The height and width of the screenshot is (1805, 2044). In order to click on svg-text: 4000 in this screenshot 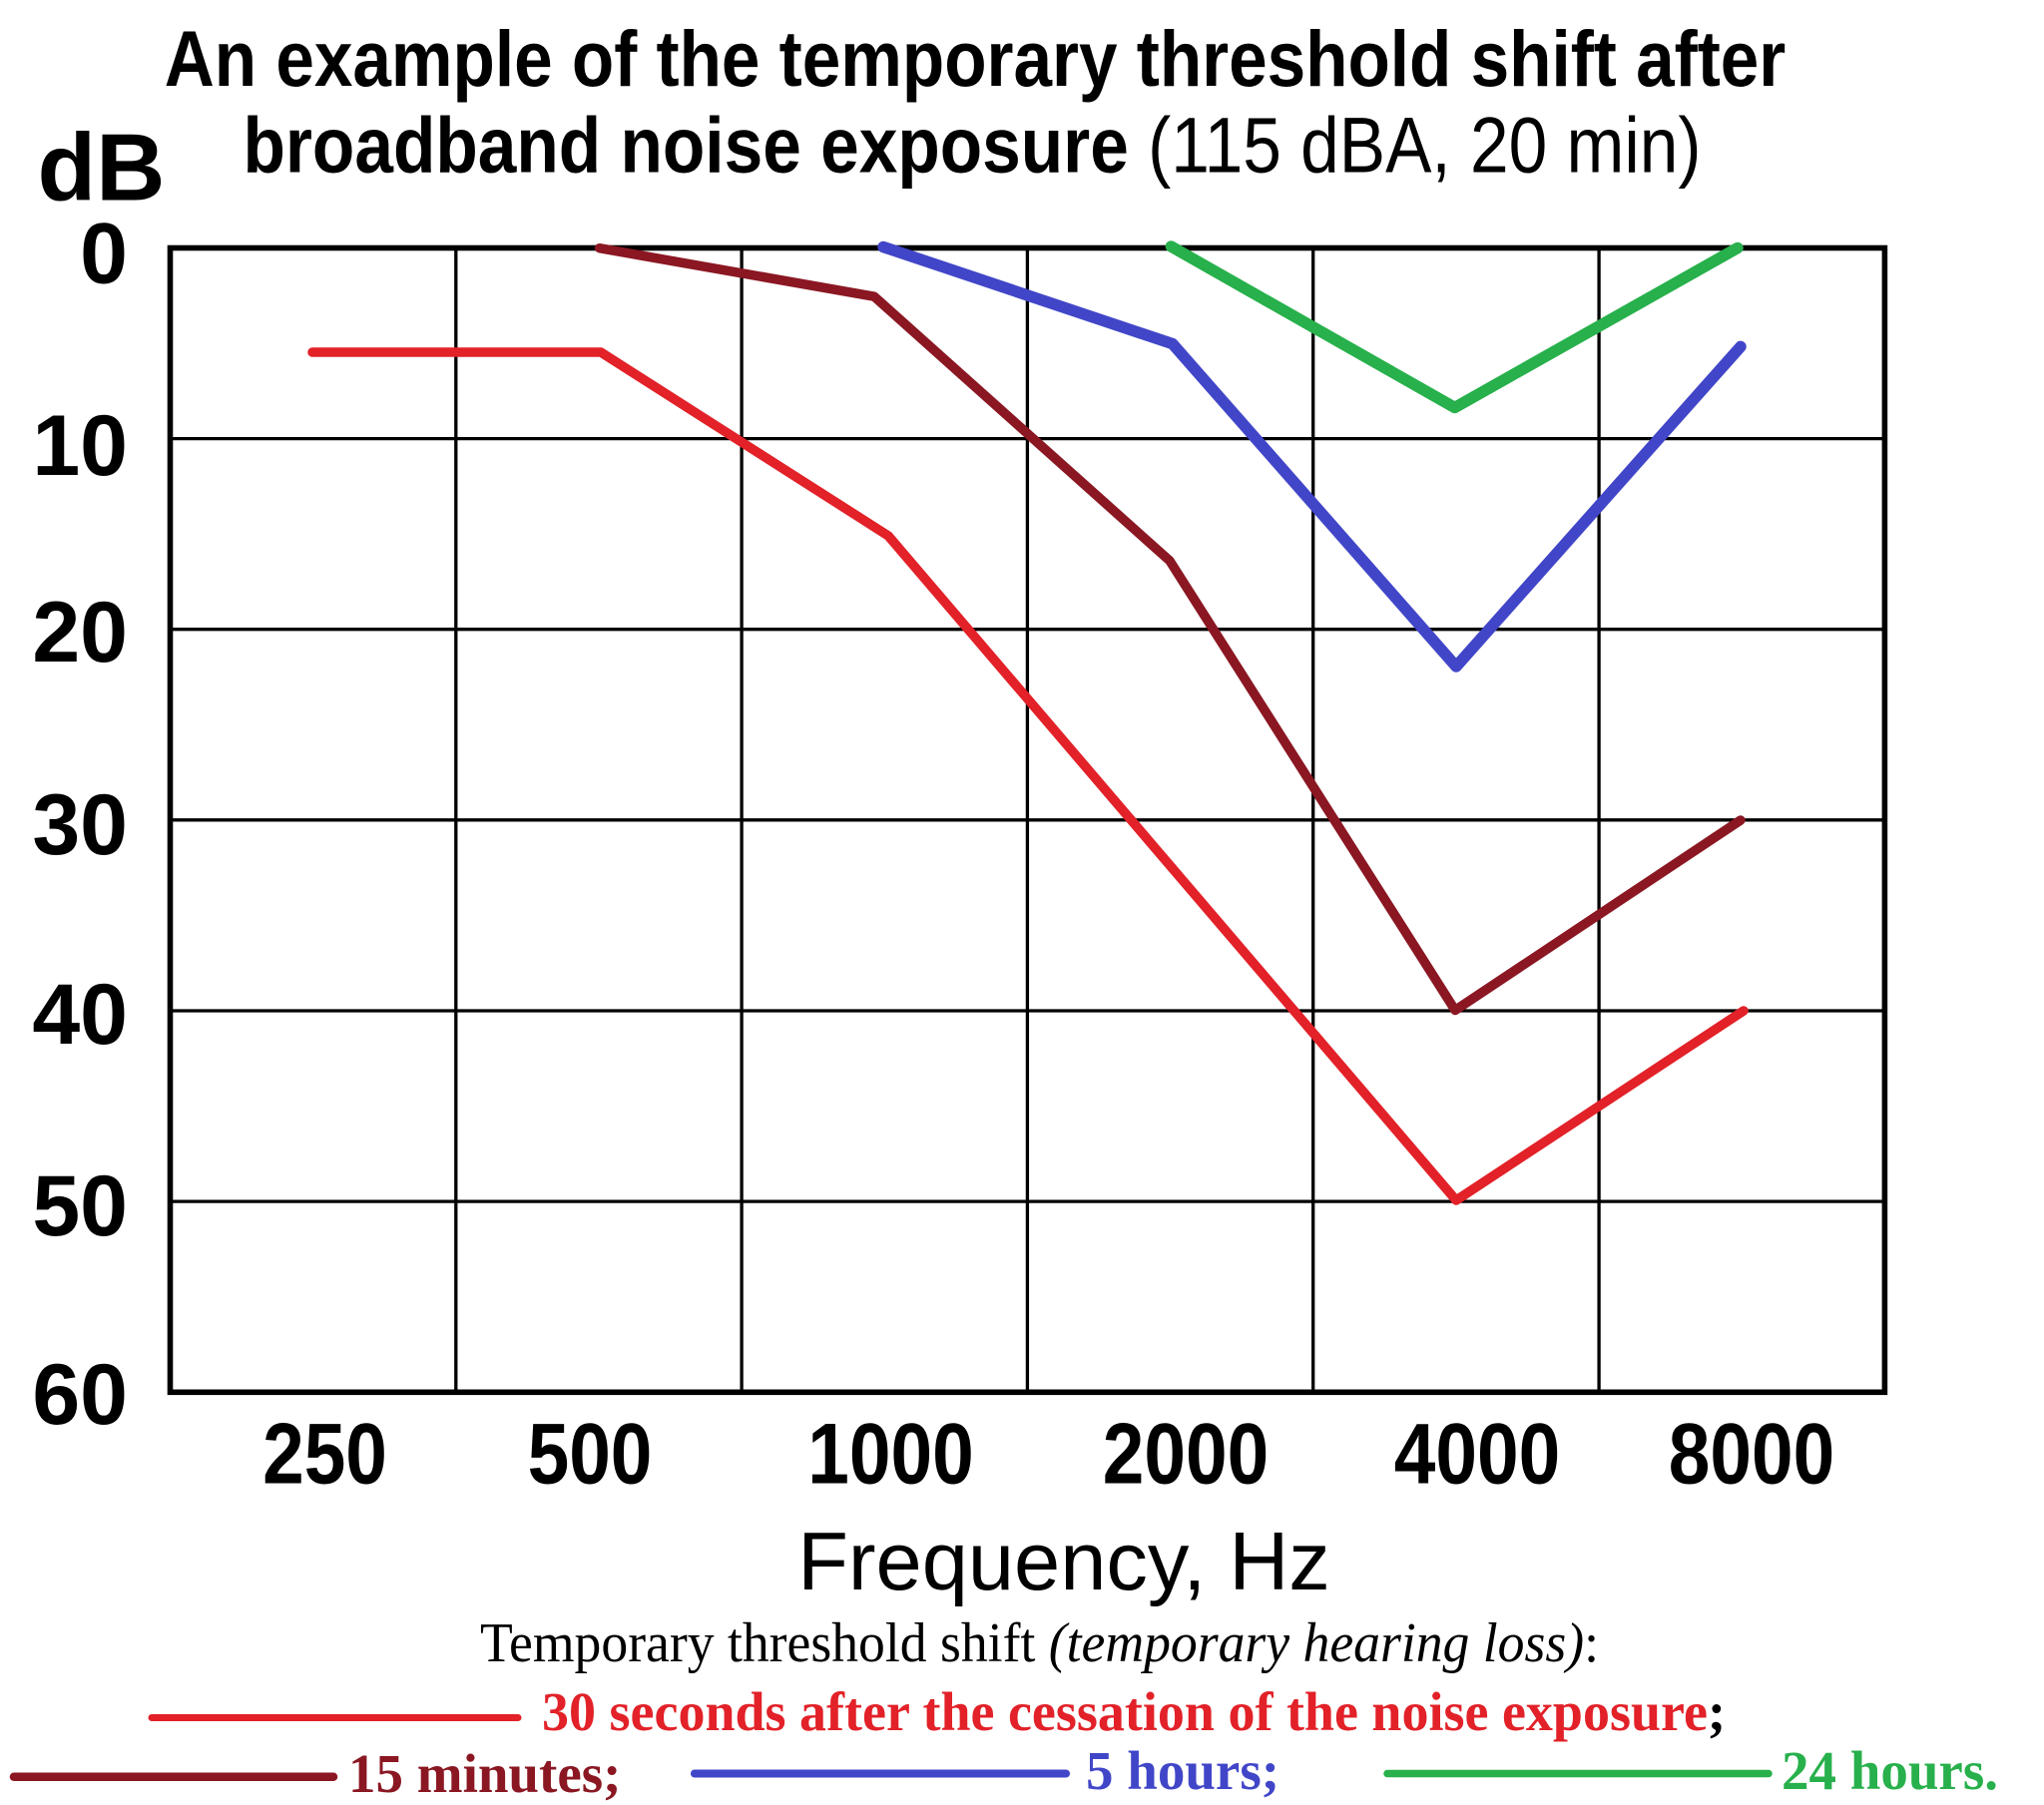, I will do `click(1477, 1455)`.